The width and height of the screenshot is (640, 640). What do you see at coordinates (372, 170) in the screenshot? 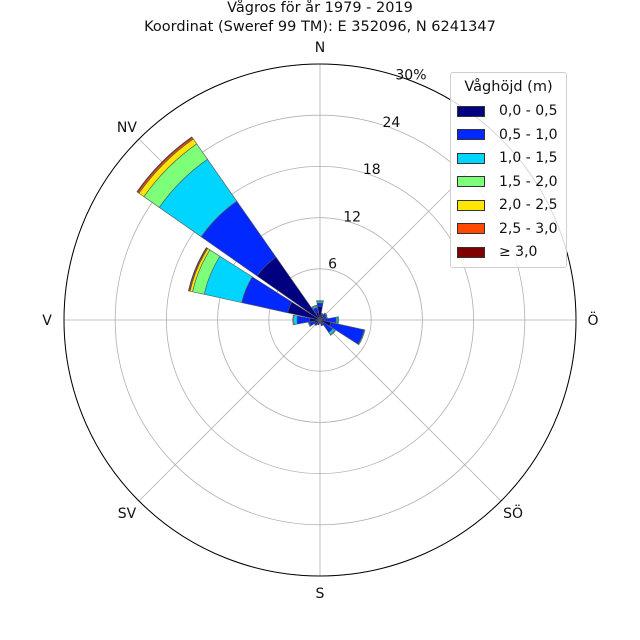
I see `radial-tick-label: 18` at bounding box center [372, 170].